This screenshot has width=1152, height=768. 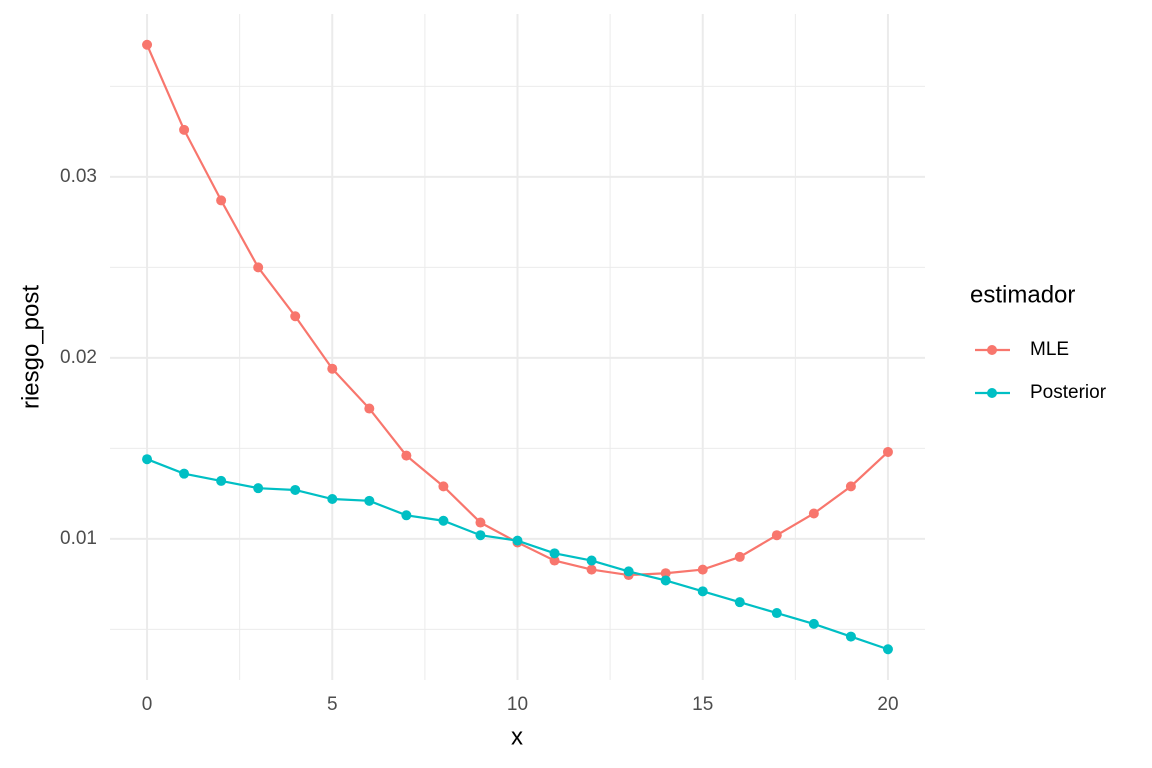 I want to click on legend-label: Posterior, so click(x=1068, y=392).